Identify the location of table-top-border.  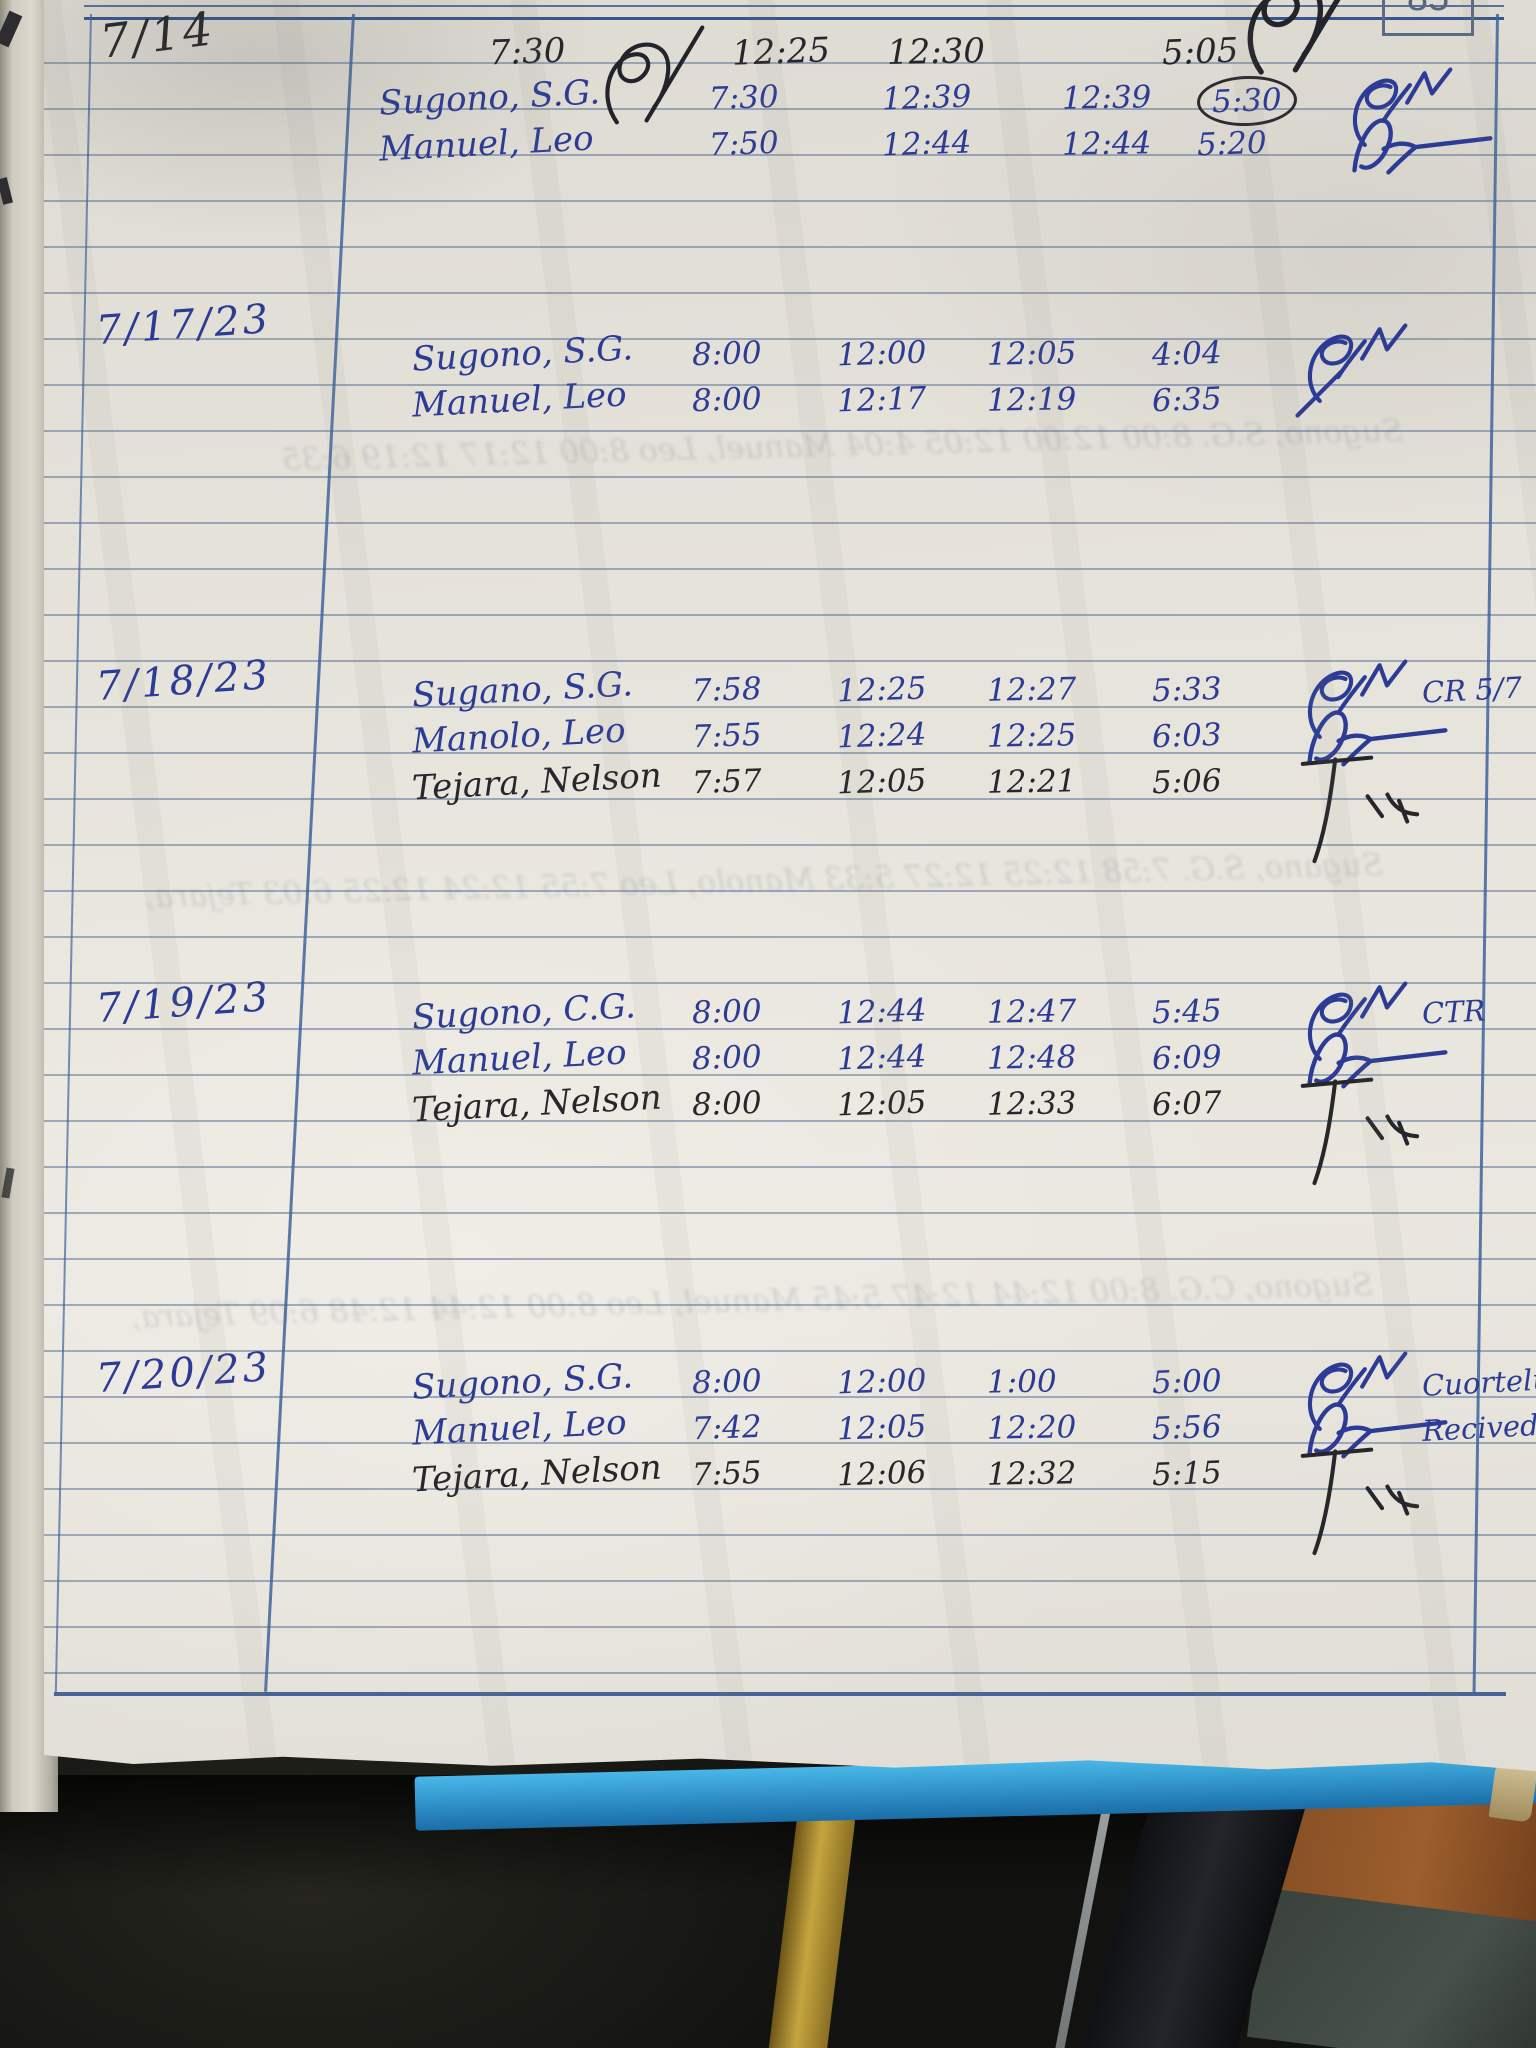
(794, 6).